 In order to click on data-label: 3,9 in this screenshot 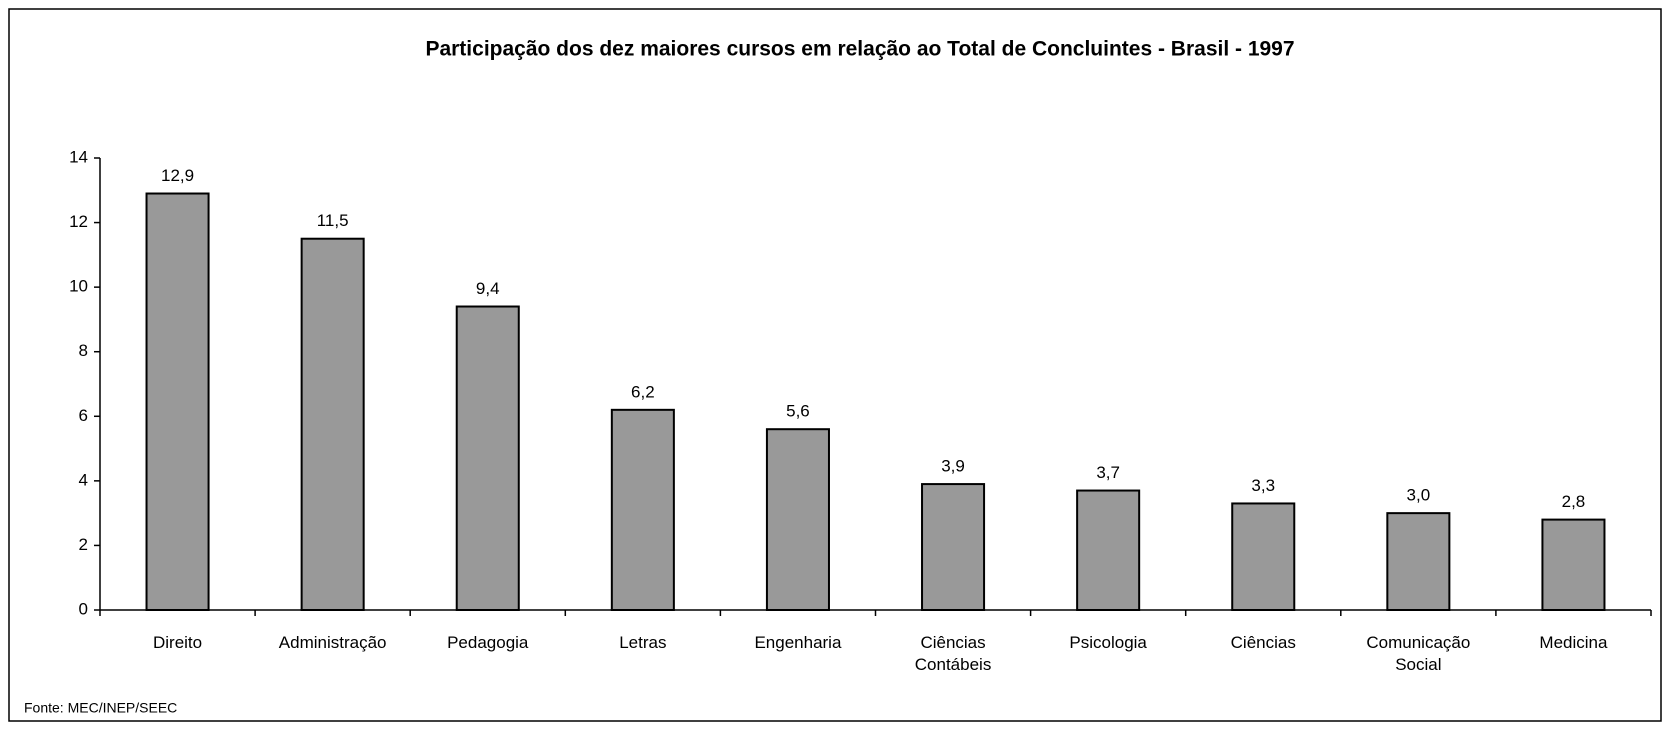, I will do `click(953, 466)`.